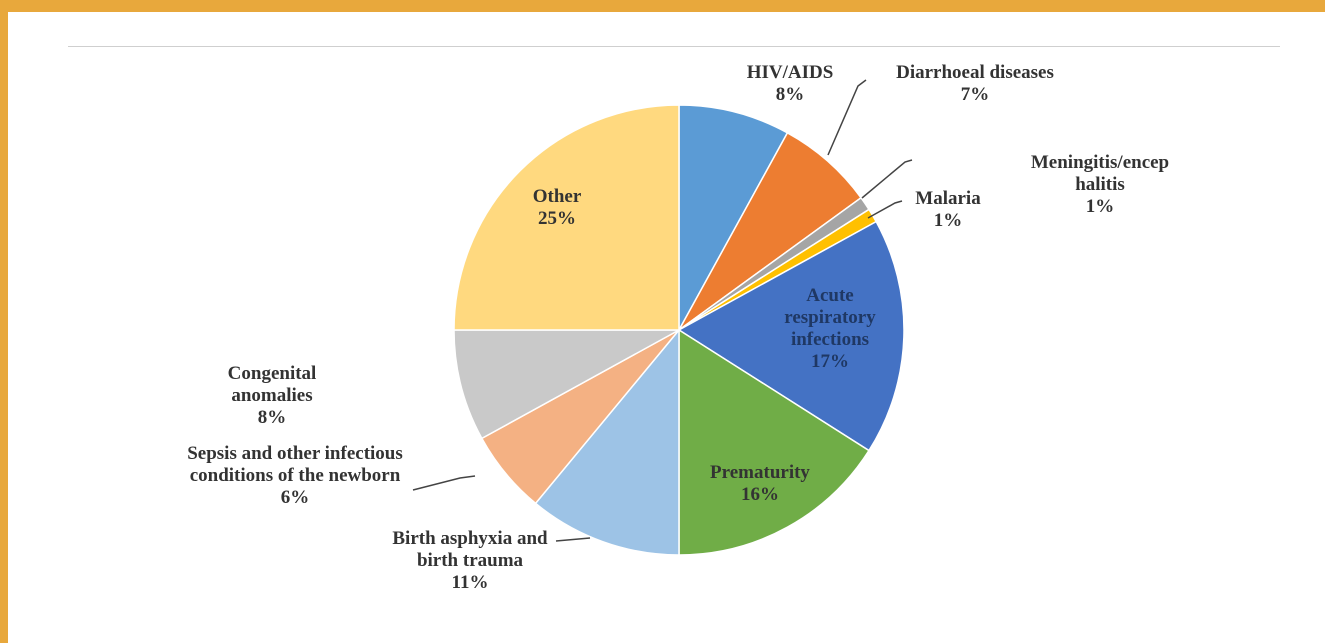 The width and height of the screenshot is (1325, 643). I want to click on frame-top, so click(662, 6).